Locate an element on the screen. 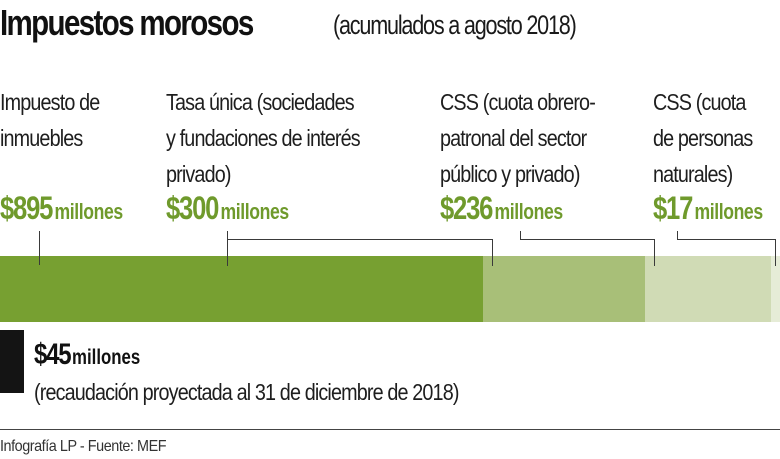  amount: $300 is located at coordinates (192, 208).